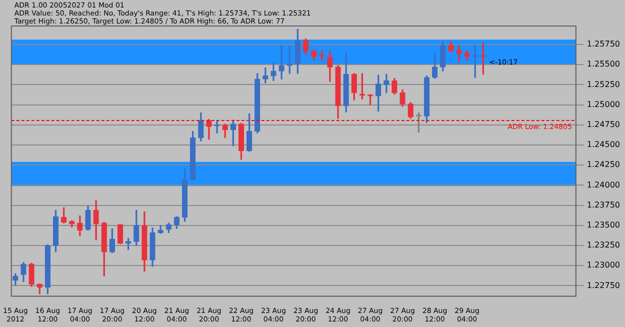 The image size is (625, 327). What do you see at coordinates (603, 104) in the screenshot?
I see `y-tick-label: 1.25000` at bounding box center [603, 104].